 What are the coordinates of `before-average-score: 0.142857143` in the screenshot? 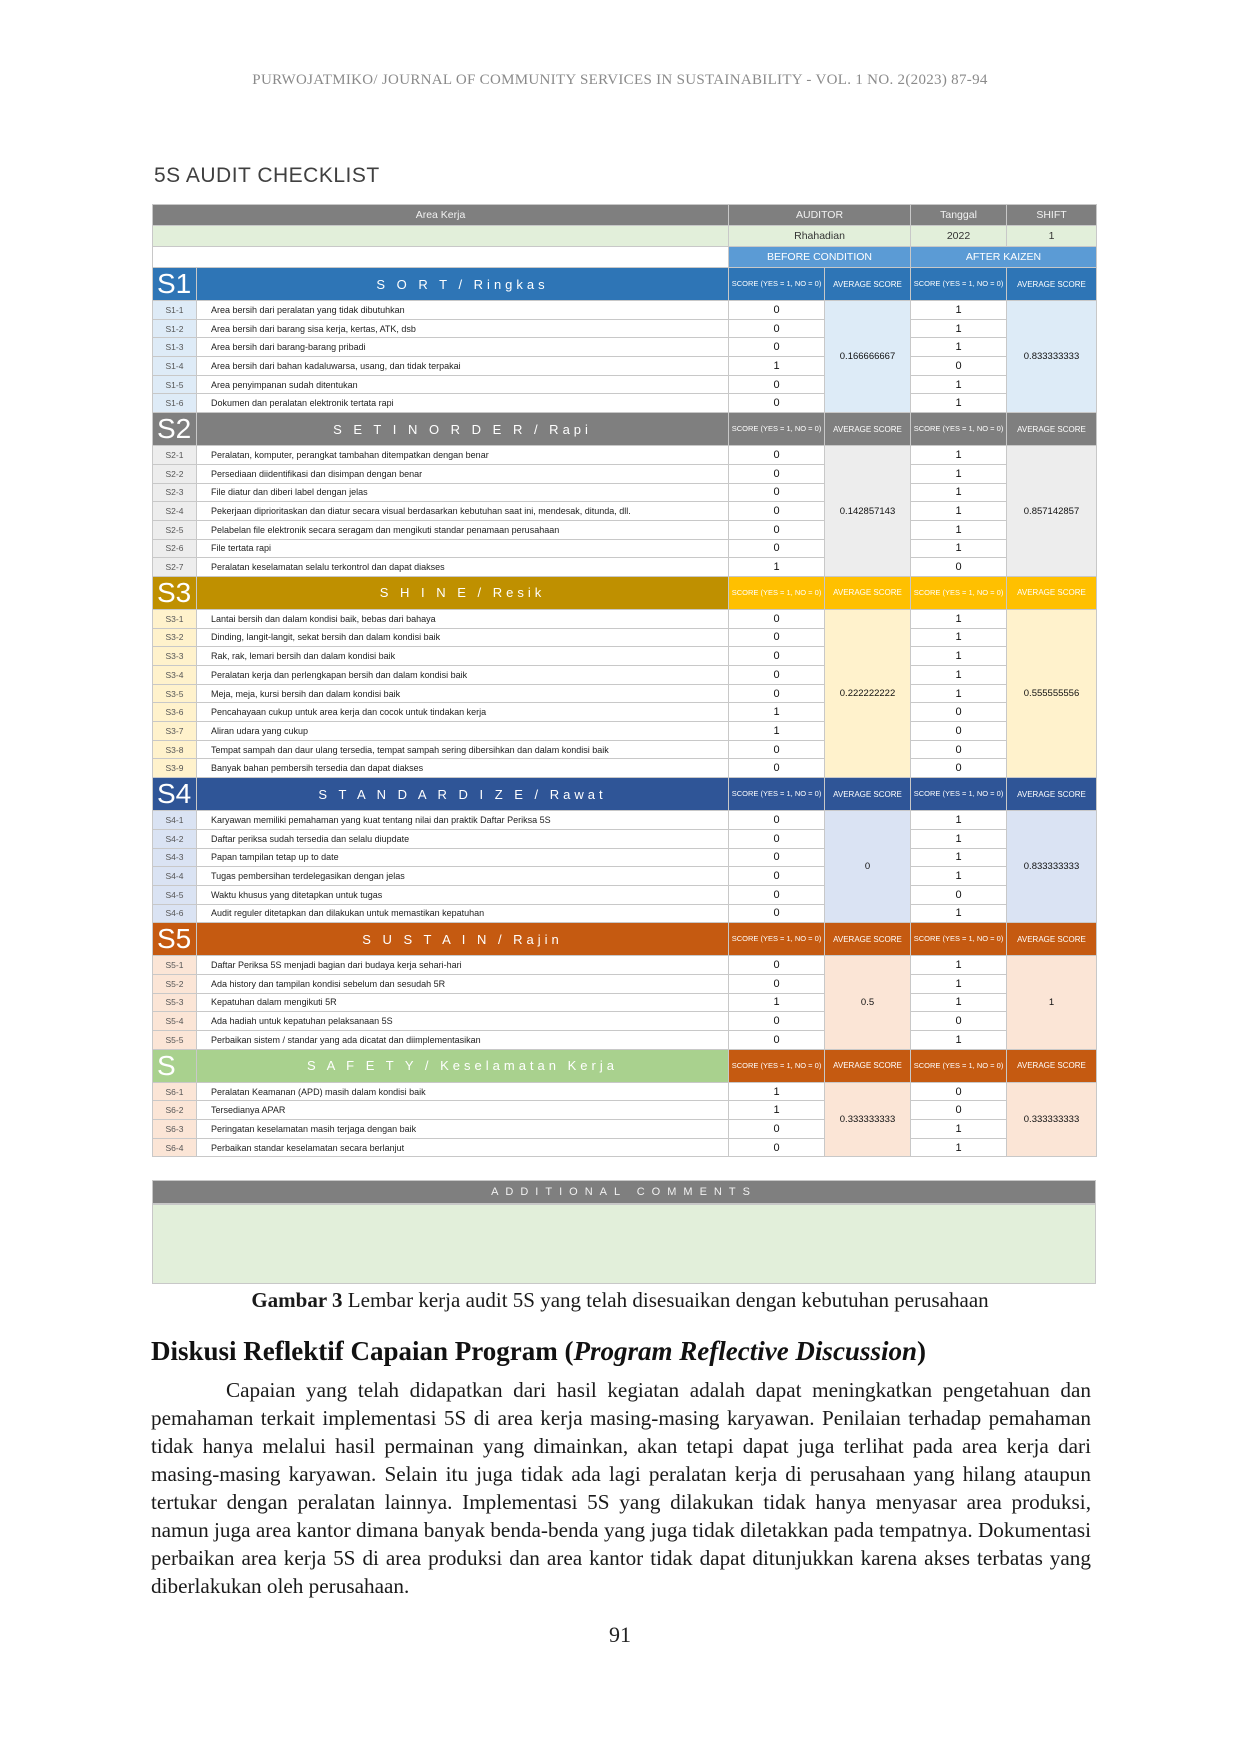 It's located at (868, 511).